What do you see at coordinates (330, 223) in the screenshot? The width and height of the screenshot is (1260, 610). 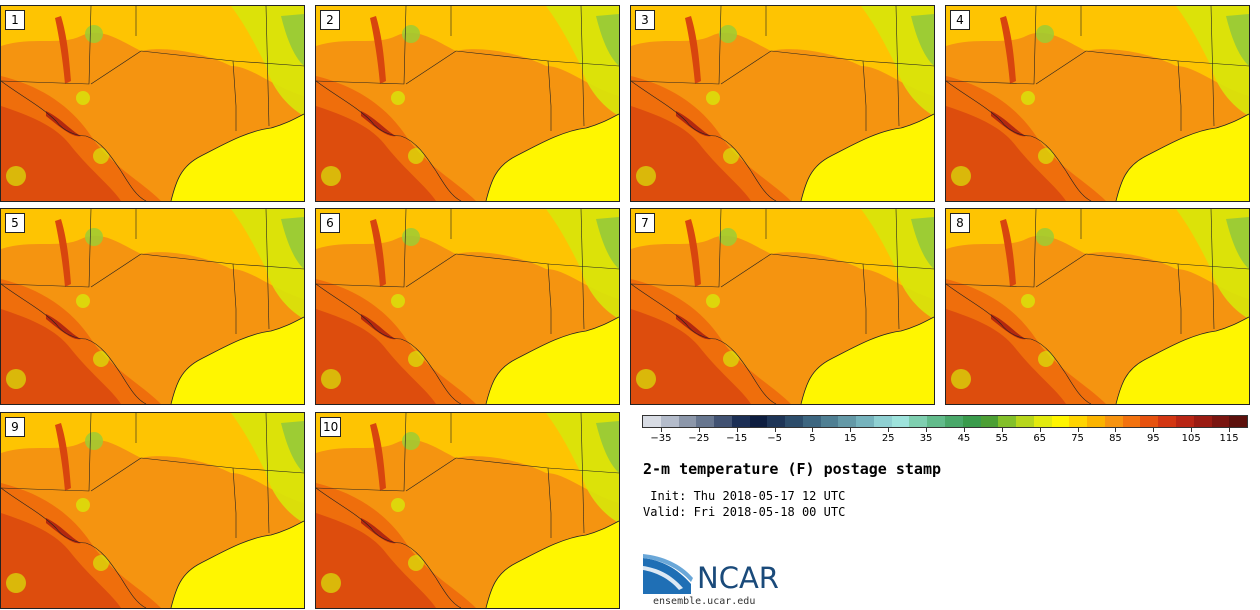 I see `member-number: 6` at bounding box center [330, 223].